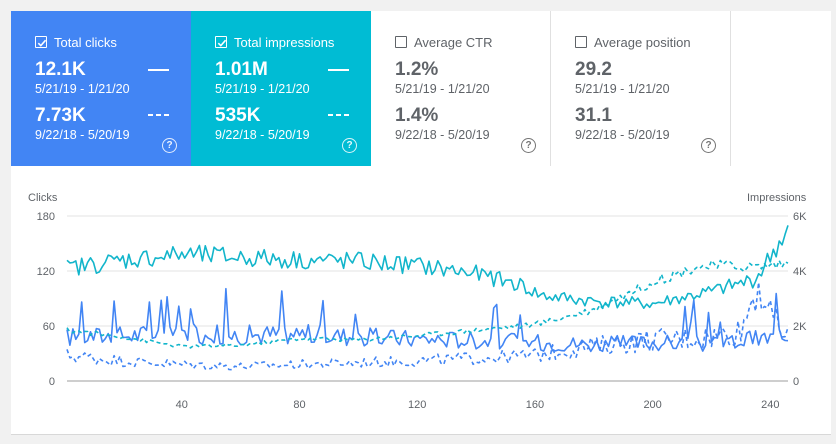 Image resolution: width=836 pixels, height=444 pixels. What do you see at coordinates (46, 217) in the screenshot?
I see `left-tick-label: 180` at bounding box center [46, 217].